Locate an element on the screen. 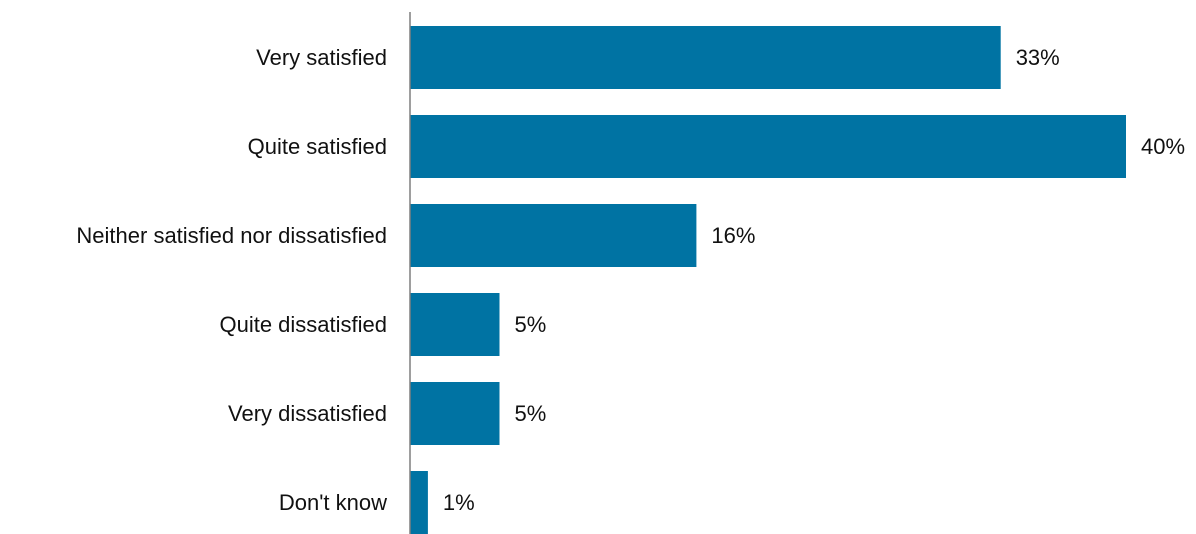 This screenshot has height=534, width=1196. value-label-3: 5% is located at coordinates (531, 324).